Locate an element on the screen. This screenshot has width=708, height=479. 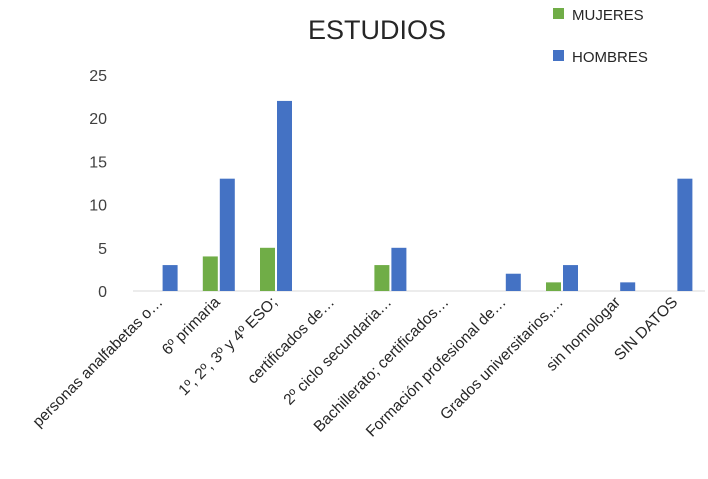
legend-label-hombres: HOMBRES is located at coordinates (610, 57).